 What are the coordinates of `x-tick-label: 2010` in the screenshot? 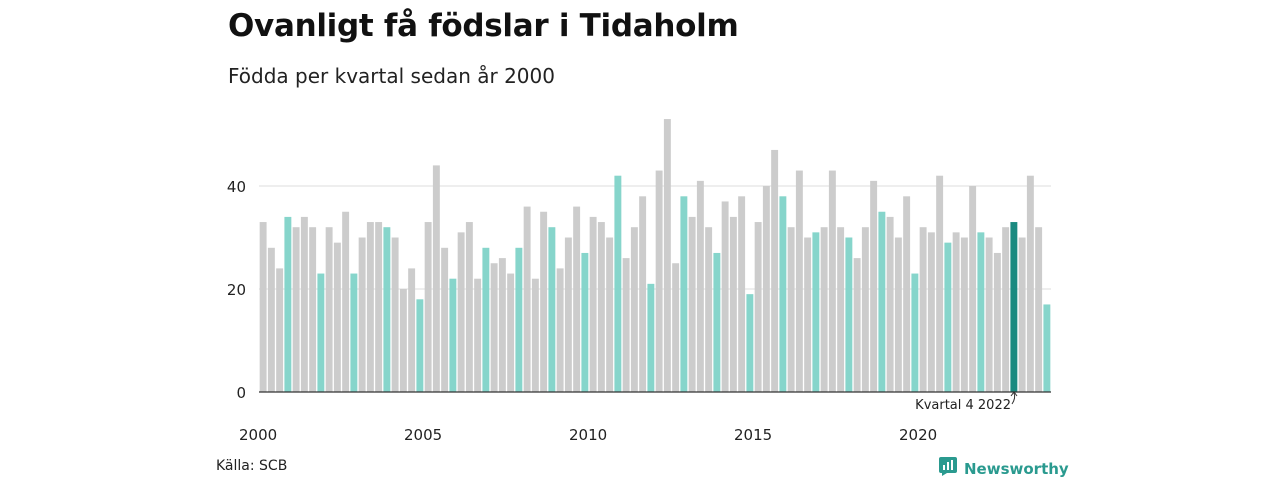 It's located at (588, 435).